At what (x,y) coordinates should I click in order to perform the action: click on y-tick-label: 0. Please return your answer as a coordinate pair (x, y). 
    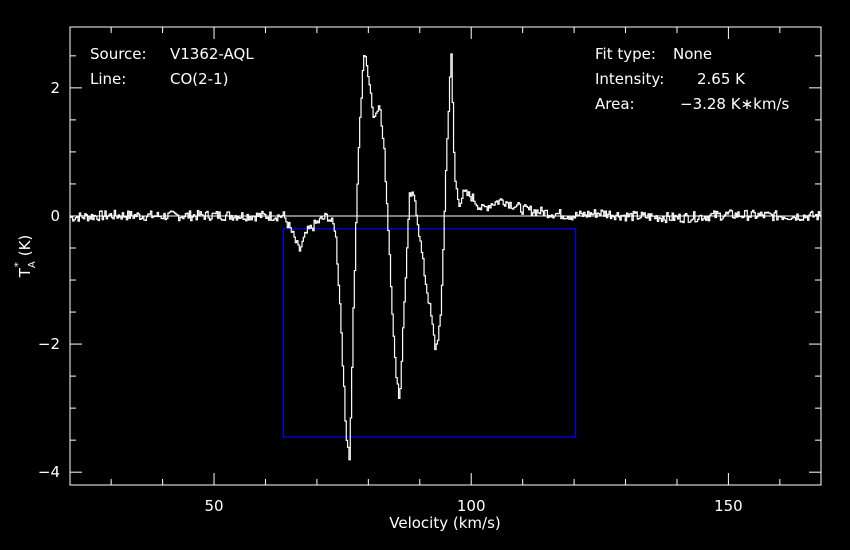
    Looking at the image, I should click on (55, 216).